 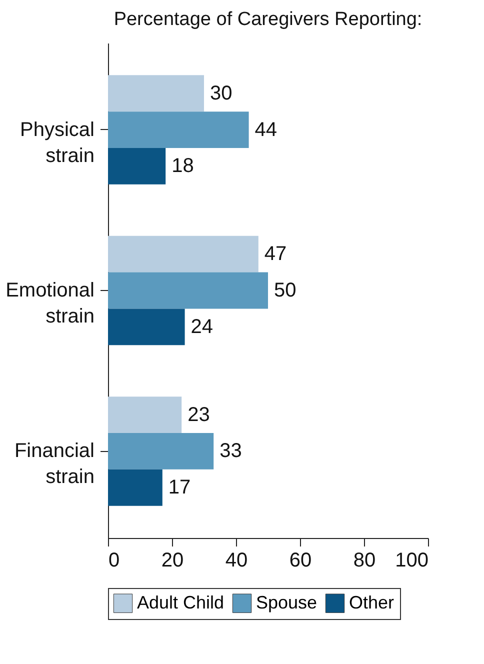 What do you see at coordinates (300, 561) in the screenshot?
I see `x-tick-label: 60` at bounding box center [300, 561].